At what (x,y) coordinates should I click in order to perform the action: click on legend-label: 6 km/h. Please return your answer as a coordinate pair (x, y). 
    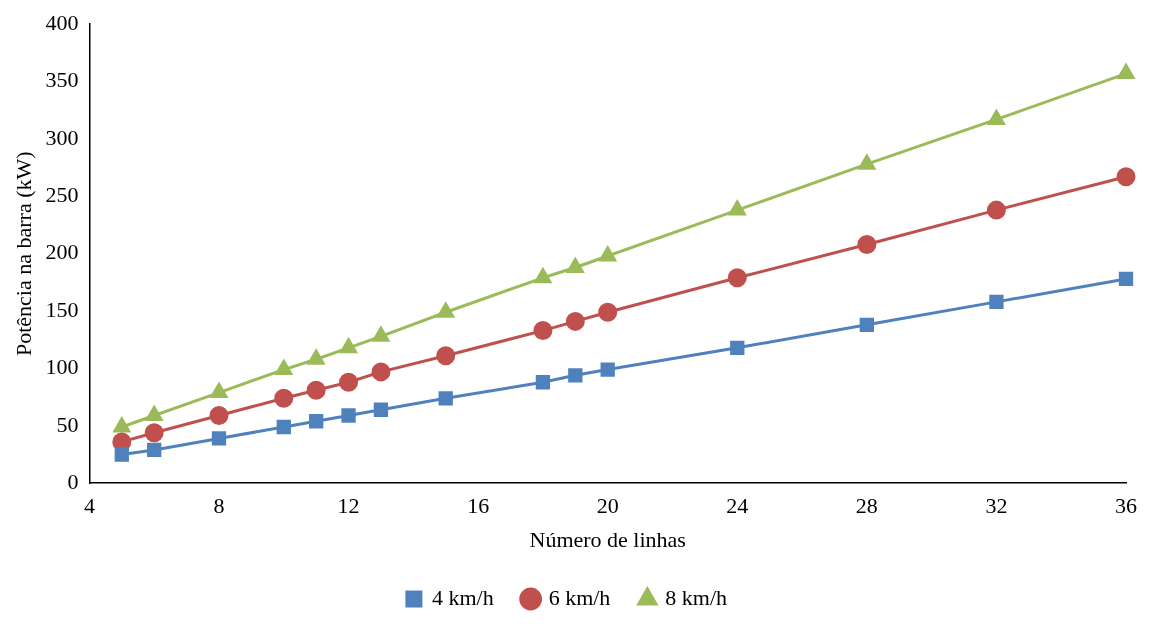
    Looking at the image, I should click on (579, 597).